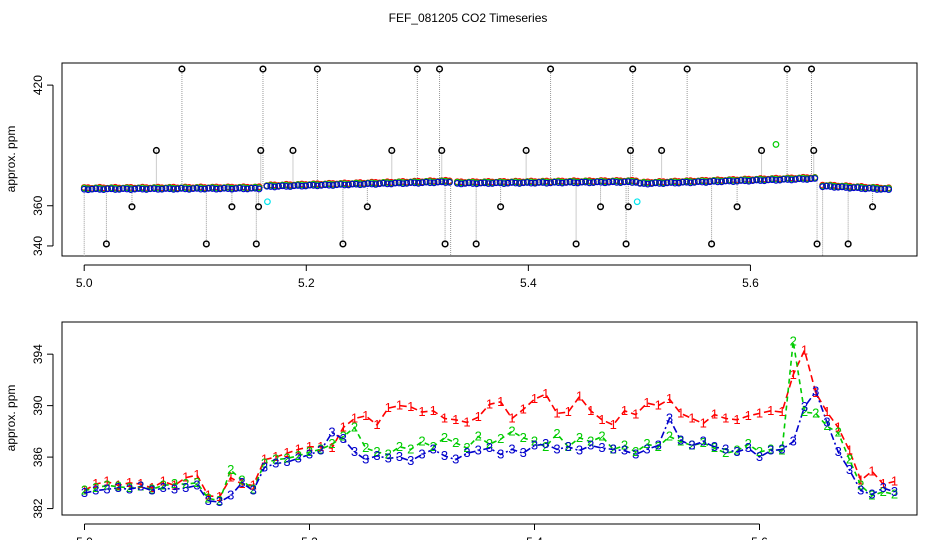 The width and height of the screenshot is (936, 540). Describe the element at coordinates (38, 246) in the screenshot. I see `y-tick-label: 340` at that location.